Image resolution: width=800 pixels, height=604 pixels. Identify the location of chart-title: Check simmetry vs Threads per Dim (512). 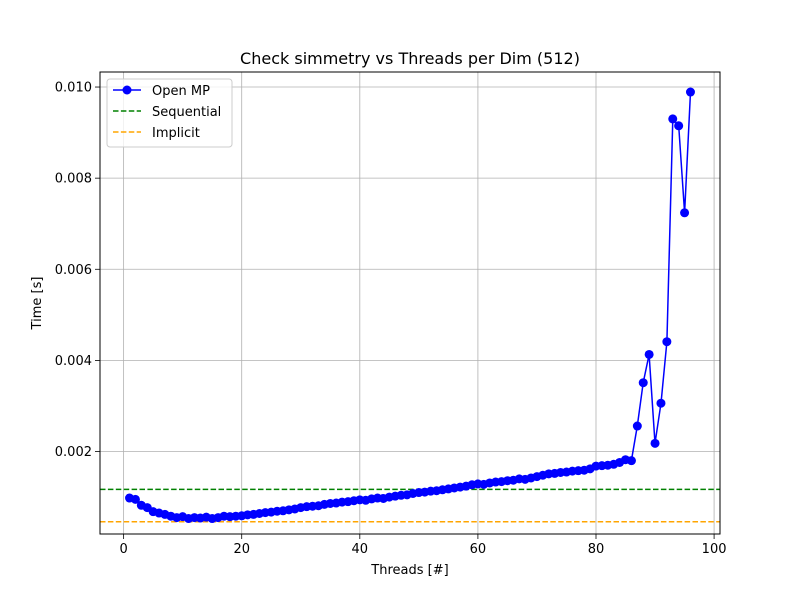
(410, 58).